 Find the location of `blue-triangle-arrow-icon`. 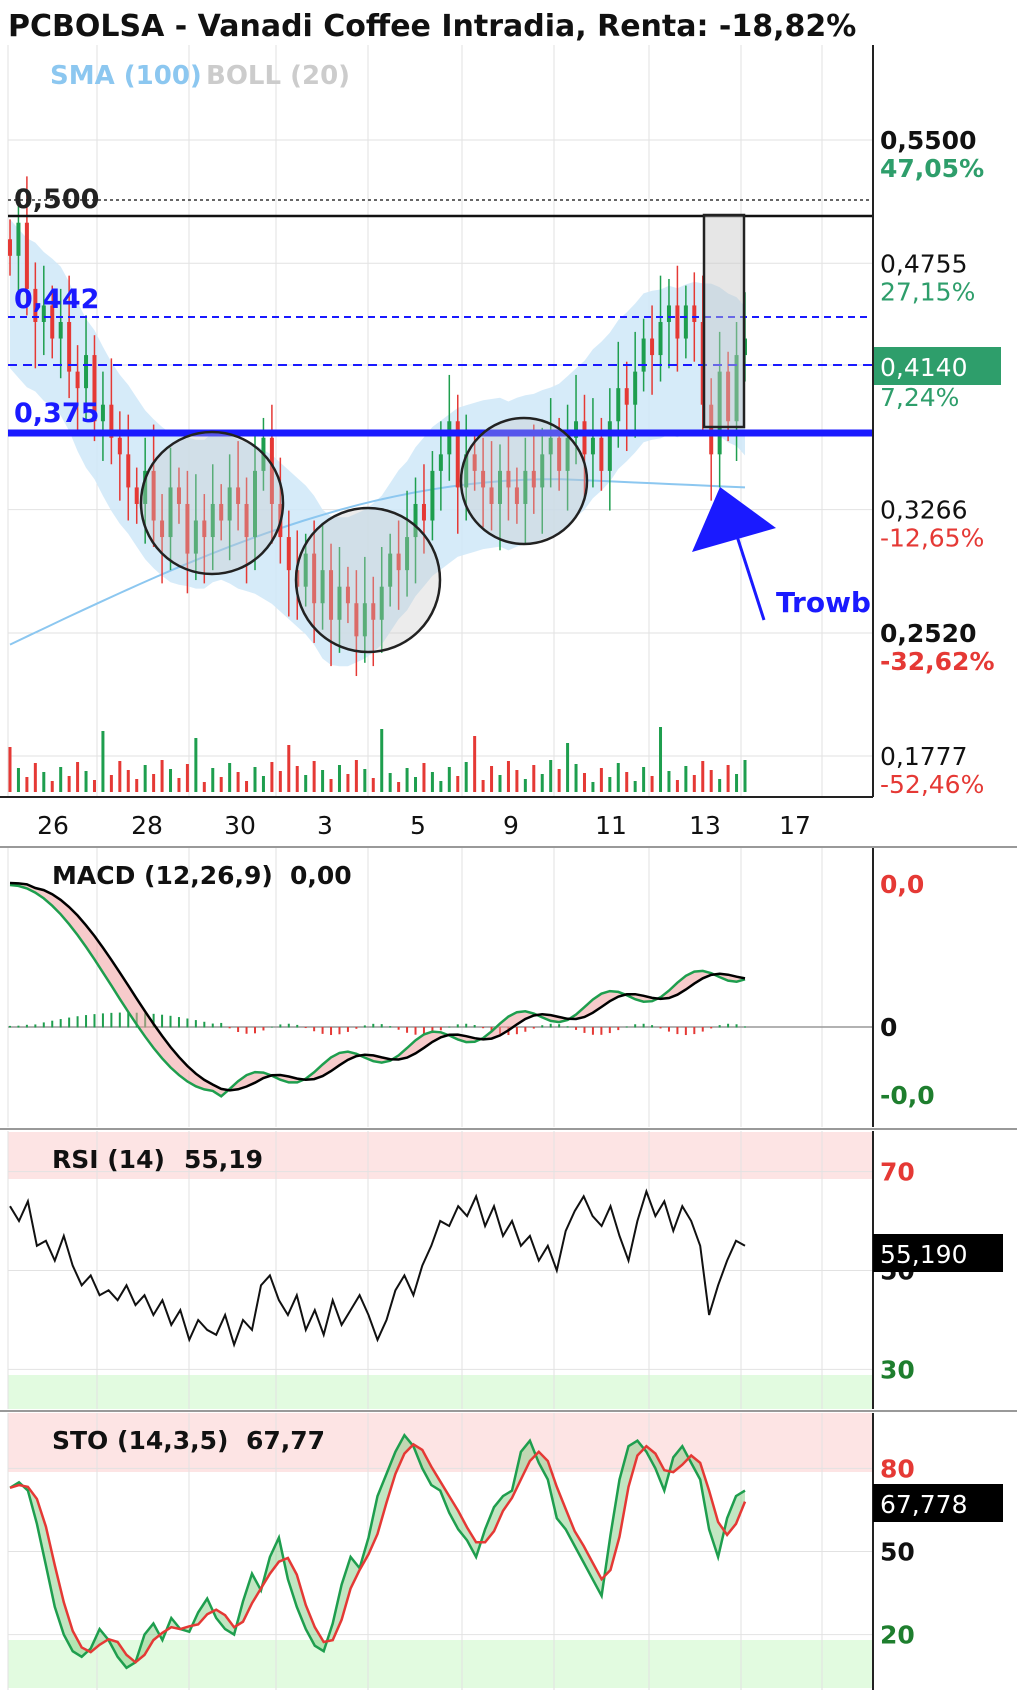

blue-triangle-arrow-icon is located at coordinates (734, 519).